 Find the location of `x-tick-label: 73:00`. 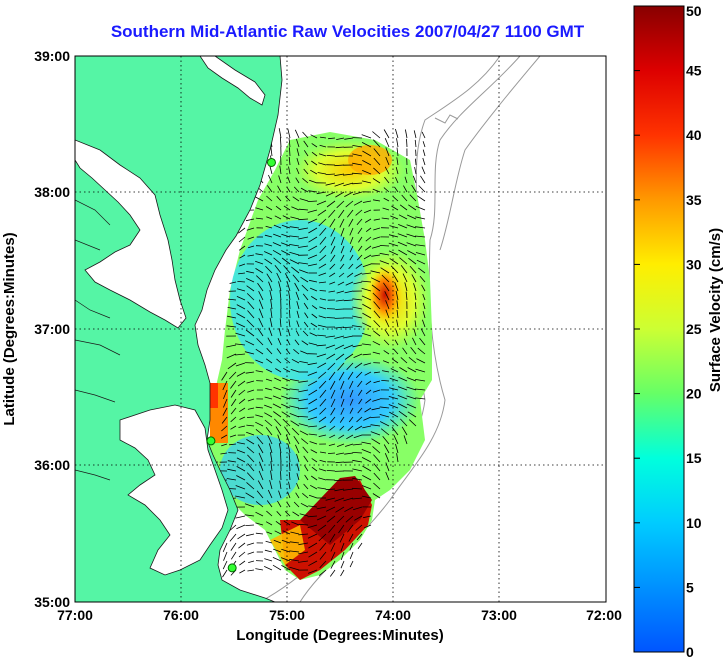

x-tick-label: 73:00 is located at coordinates (499, 615).